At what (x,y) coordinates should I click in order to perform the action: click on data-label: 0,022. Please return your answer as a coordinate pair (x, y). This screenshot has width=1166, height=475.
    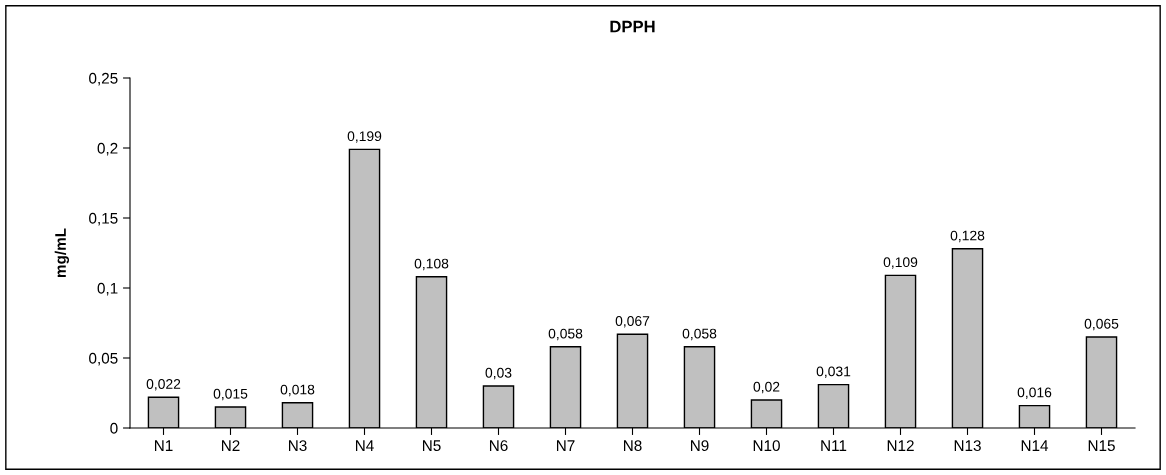
    Looking at the image, I should click on (163, 385).